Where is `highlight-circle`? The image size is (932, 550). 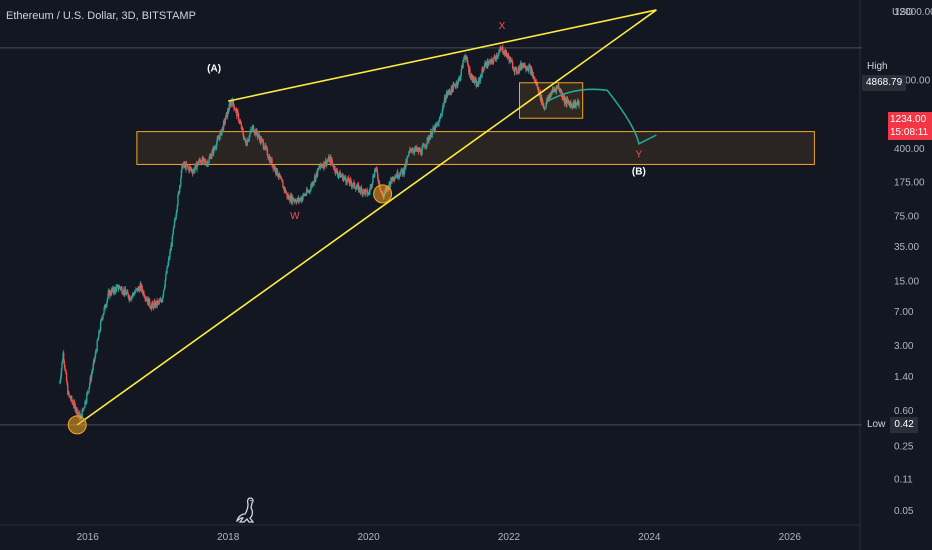 highlight-circle is located at coordinates (77, 425).